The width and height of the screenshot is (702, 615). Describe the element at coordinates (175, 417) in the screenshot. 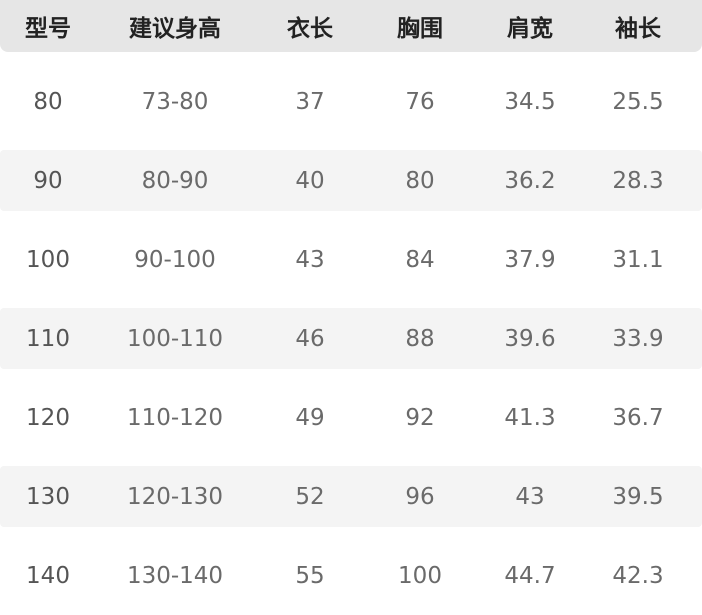

I see `cell-suggested-height: 110-120` at that location.